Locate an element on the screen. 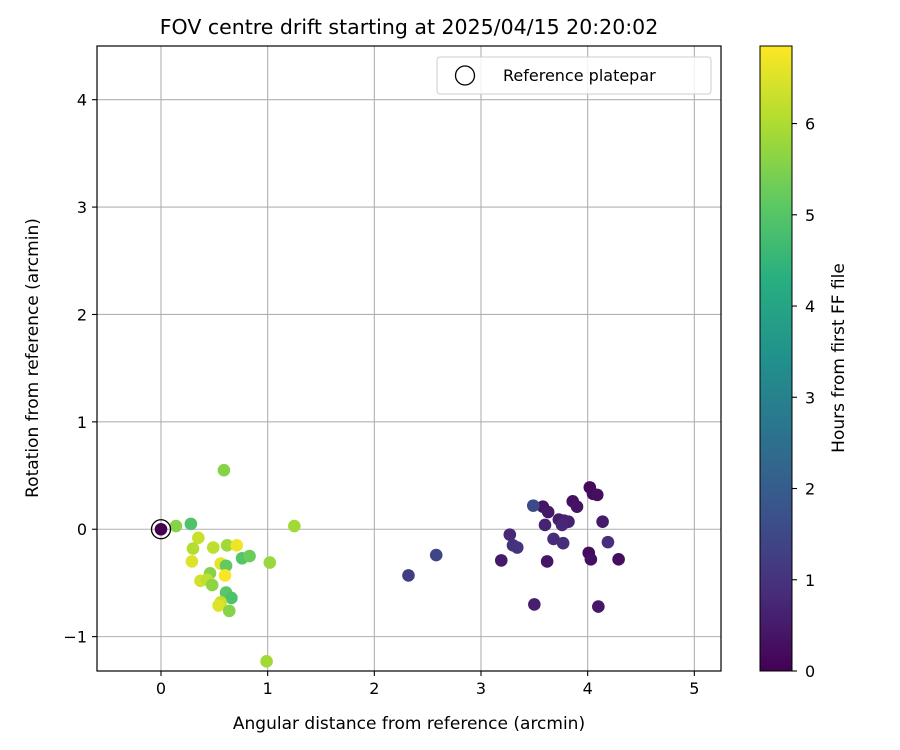  colorbar: 0 1 2 3 4 5 6 Hours from first FF file is located at coordinates (804, 363).